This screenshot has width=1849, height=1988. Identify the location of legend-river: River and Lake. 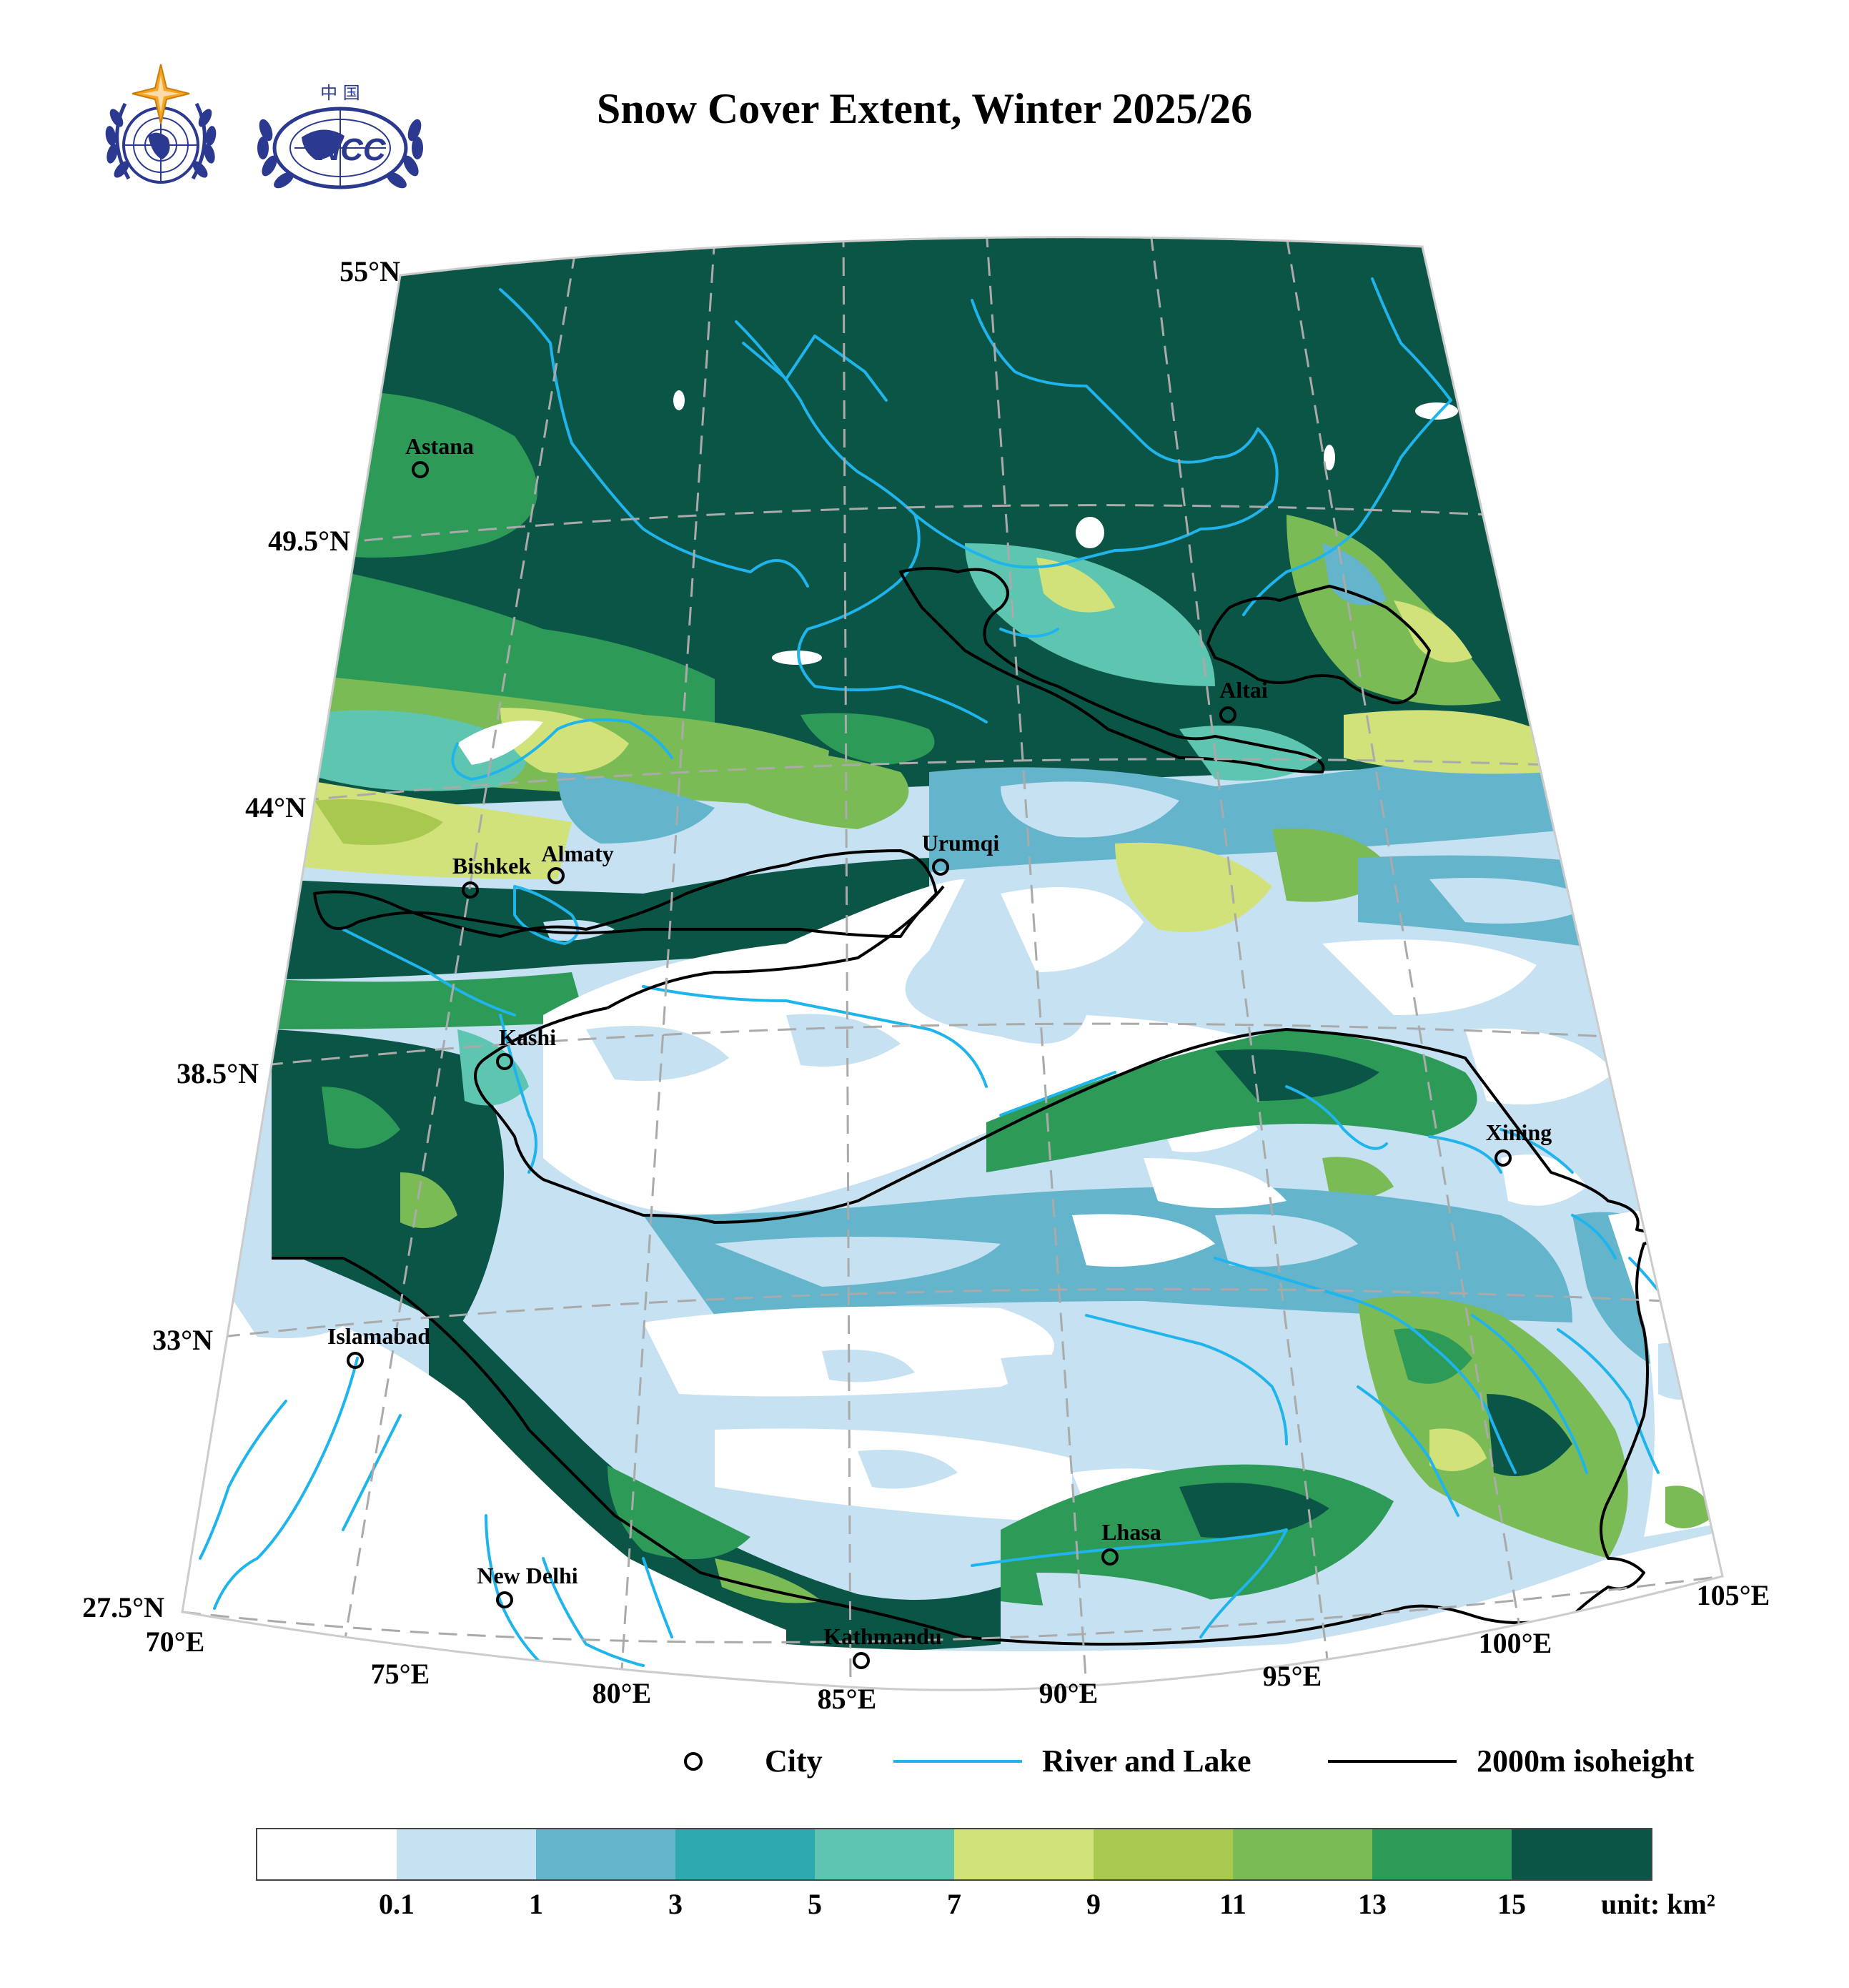
(1072, 1761).